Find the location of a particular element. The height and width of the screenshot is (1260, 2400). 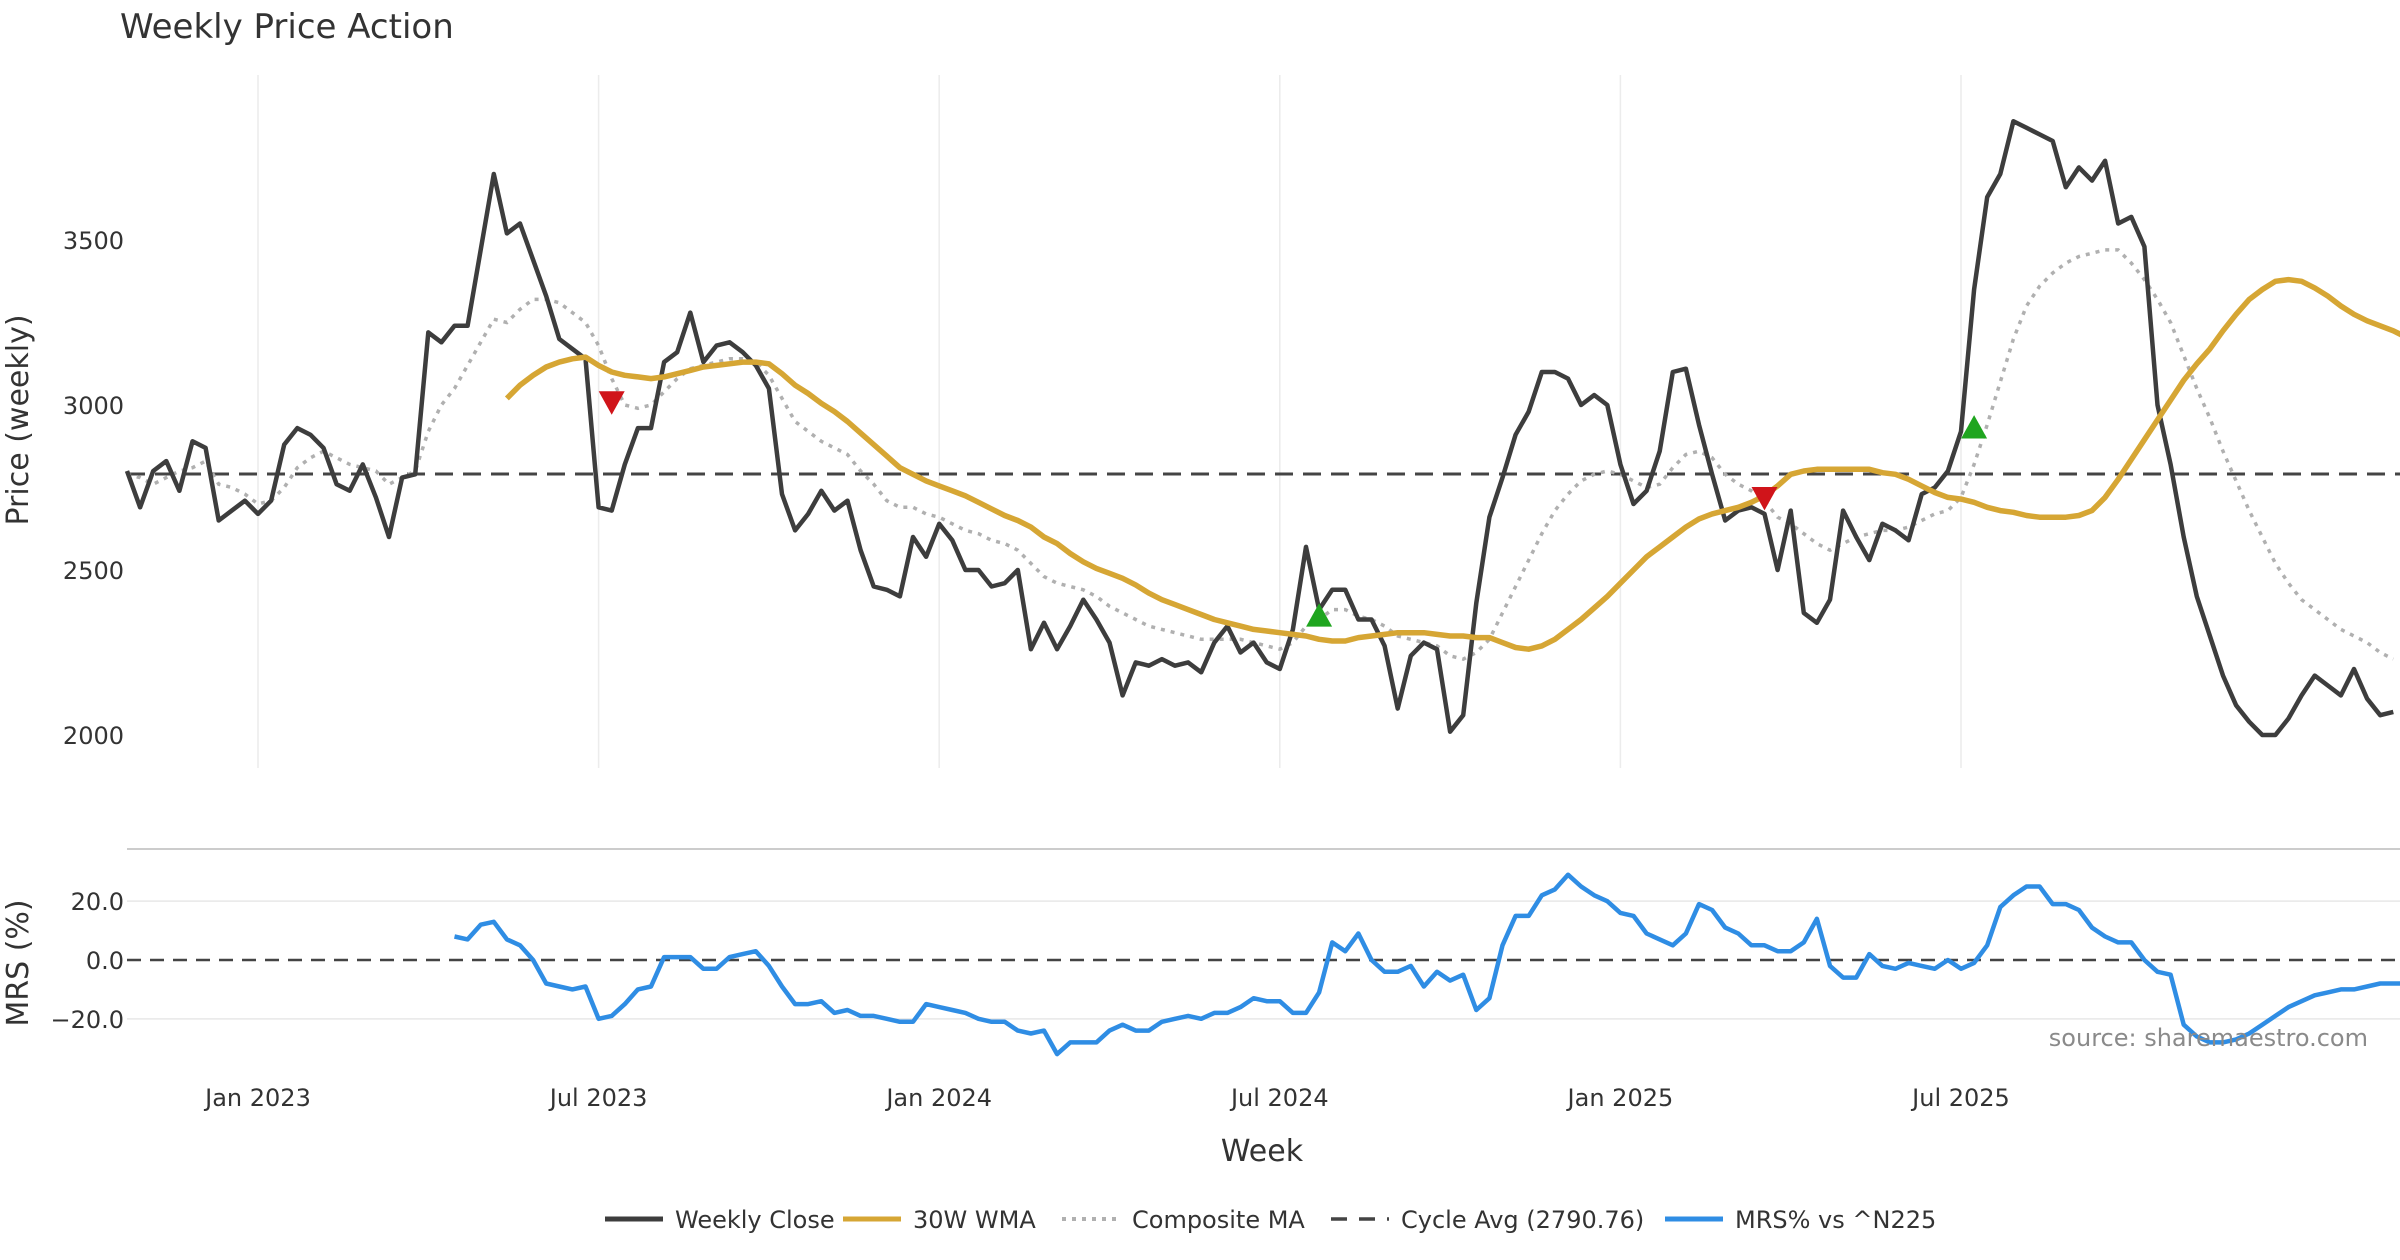

price-y-tick-2: 3000 is located at coordinates (93, 406).